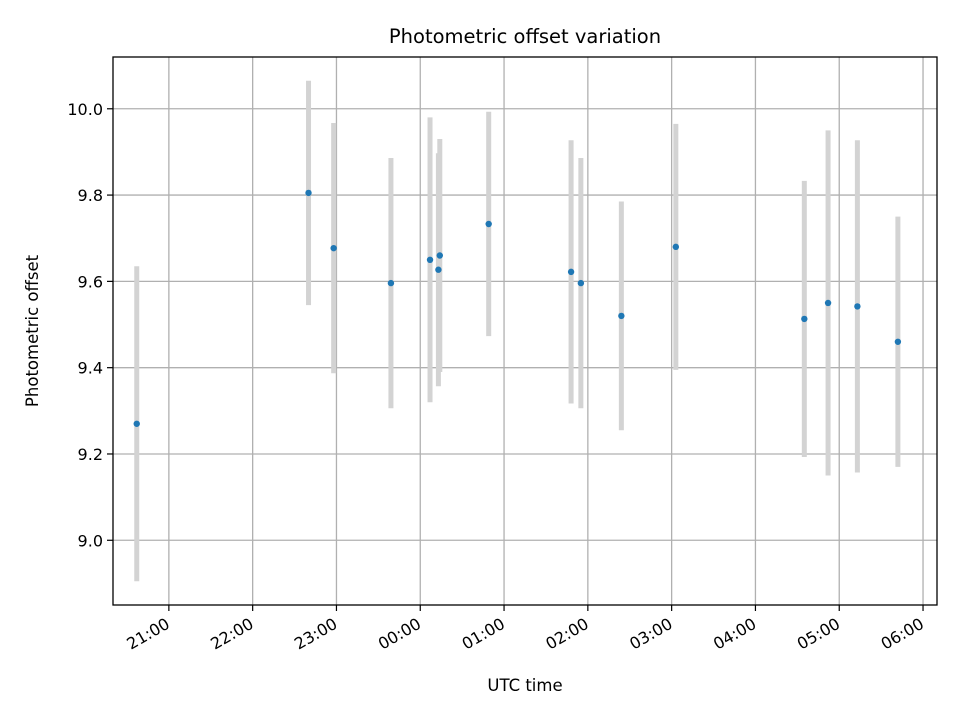 Image resolution: width=960 pixels, height=720 pixels. Describe the element at coordinates (525, 36) in the screenshot. I see `chart-title: Photometric offset variation` at that location.